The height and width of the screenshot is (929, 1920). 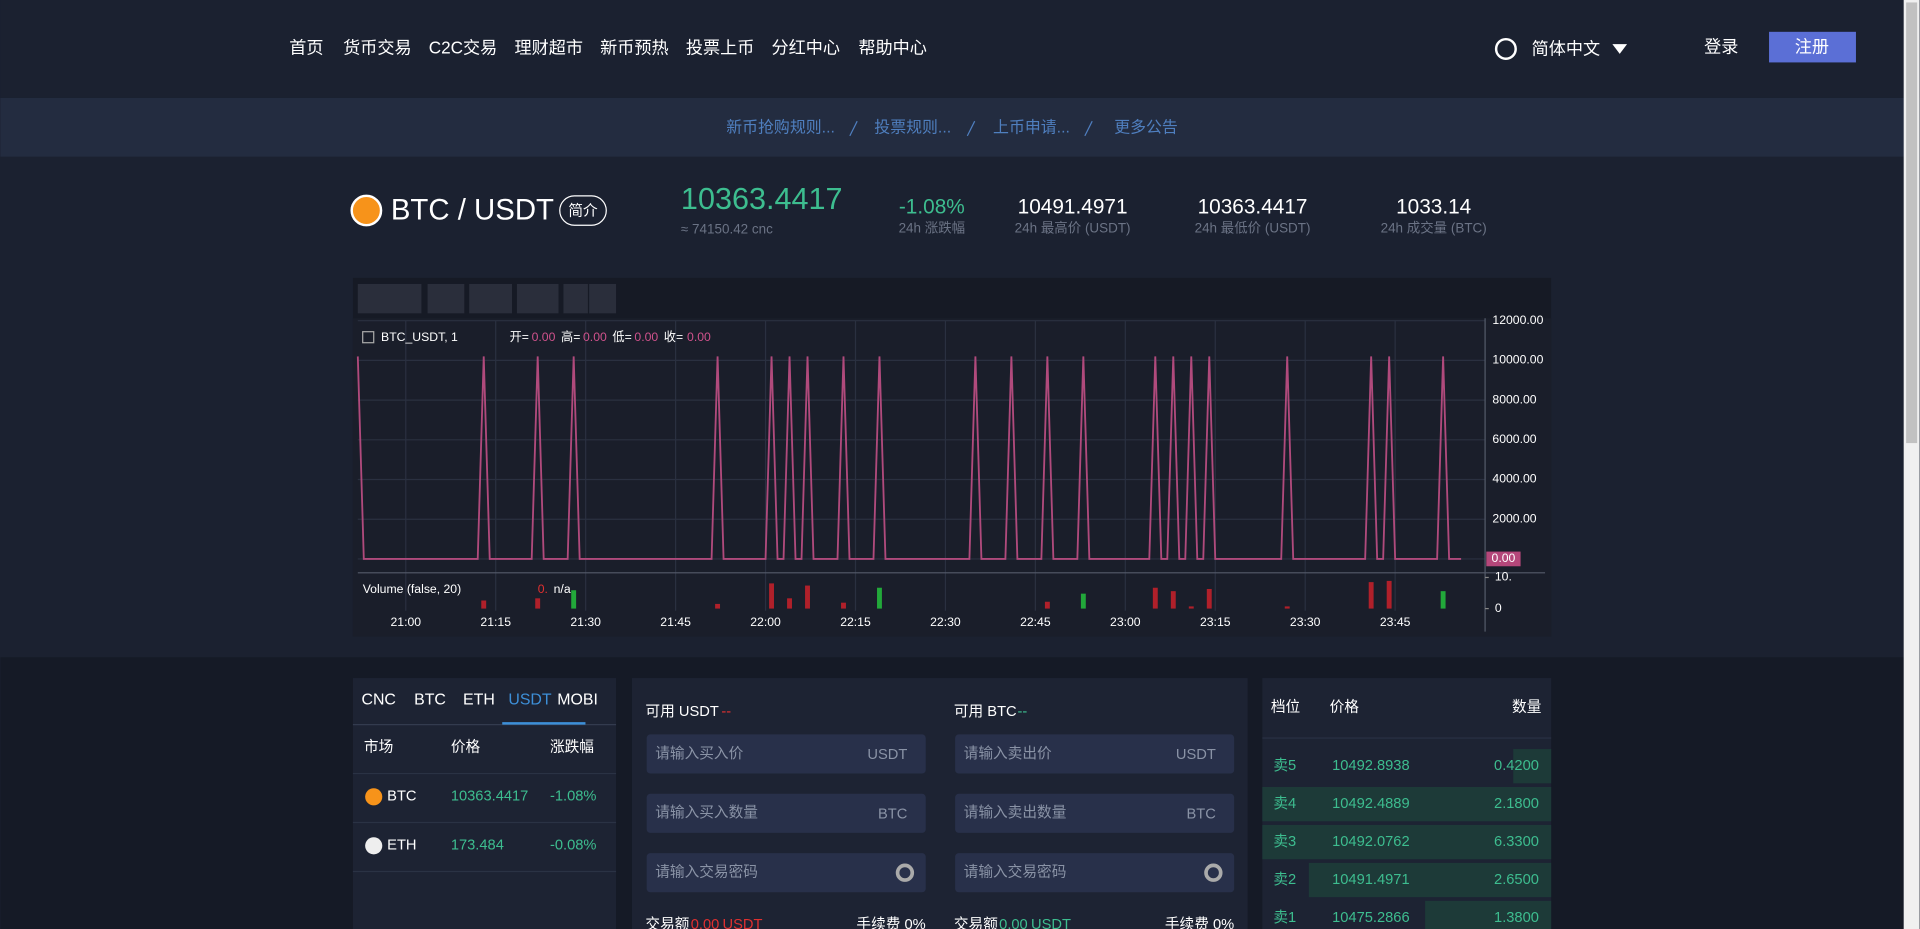 I want to click on market-tab: CNC, so click(x=378, y=699).